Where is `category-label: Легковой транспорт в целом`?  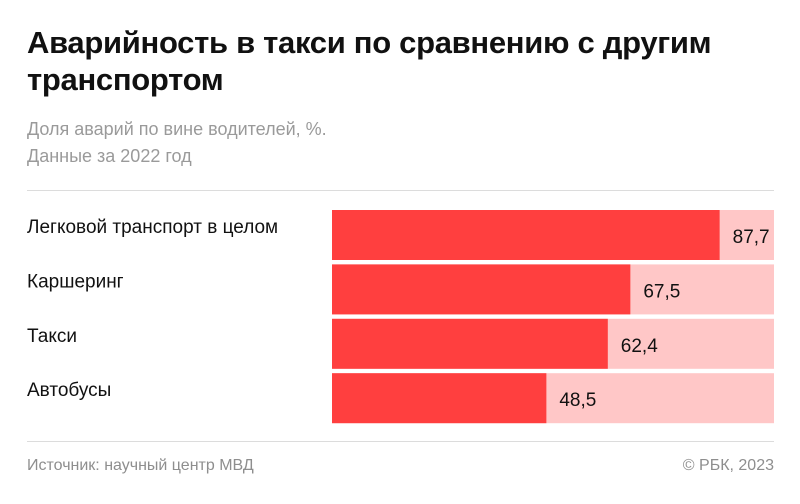 category-label: Легковой транспорт в целом is located at coordinates (152, 227).